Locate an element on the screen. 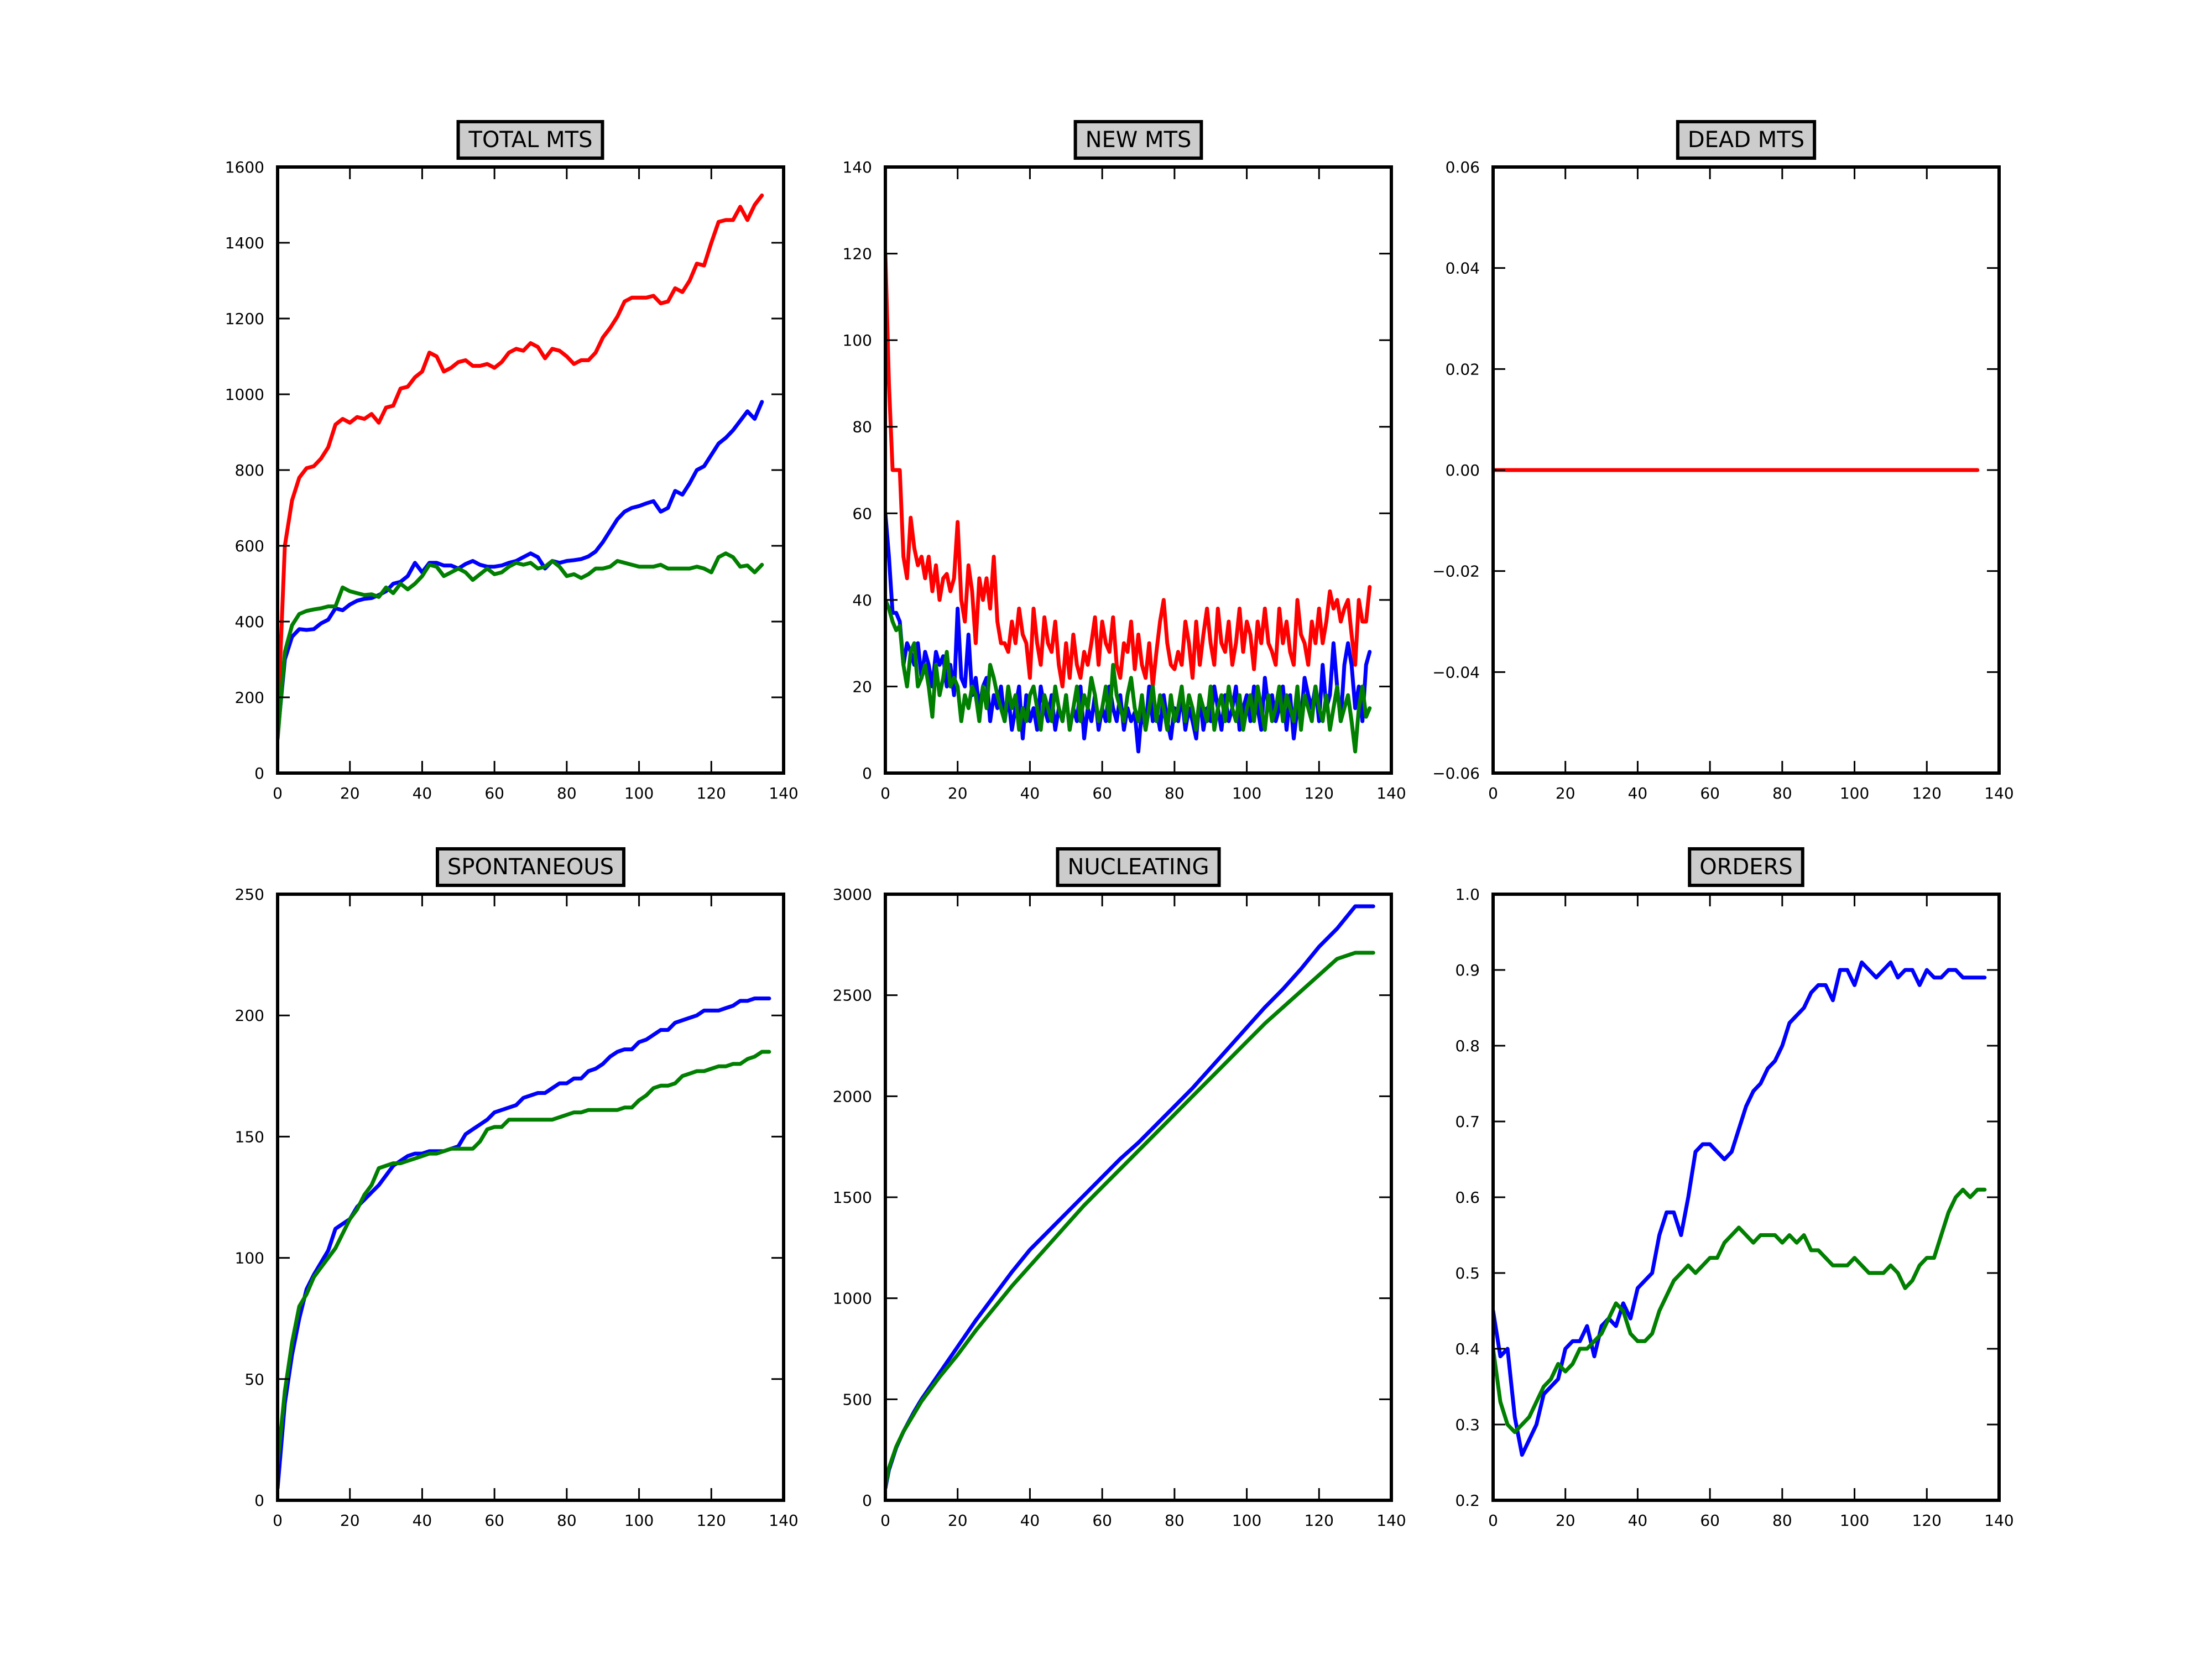  orders-title: ORDERS is located at coordinates (1746, 867).